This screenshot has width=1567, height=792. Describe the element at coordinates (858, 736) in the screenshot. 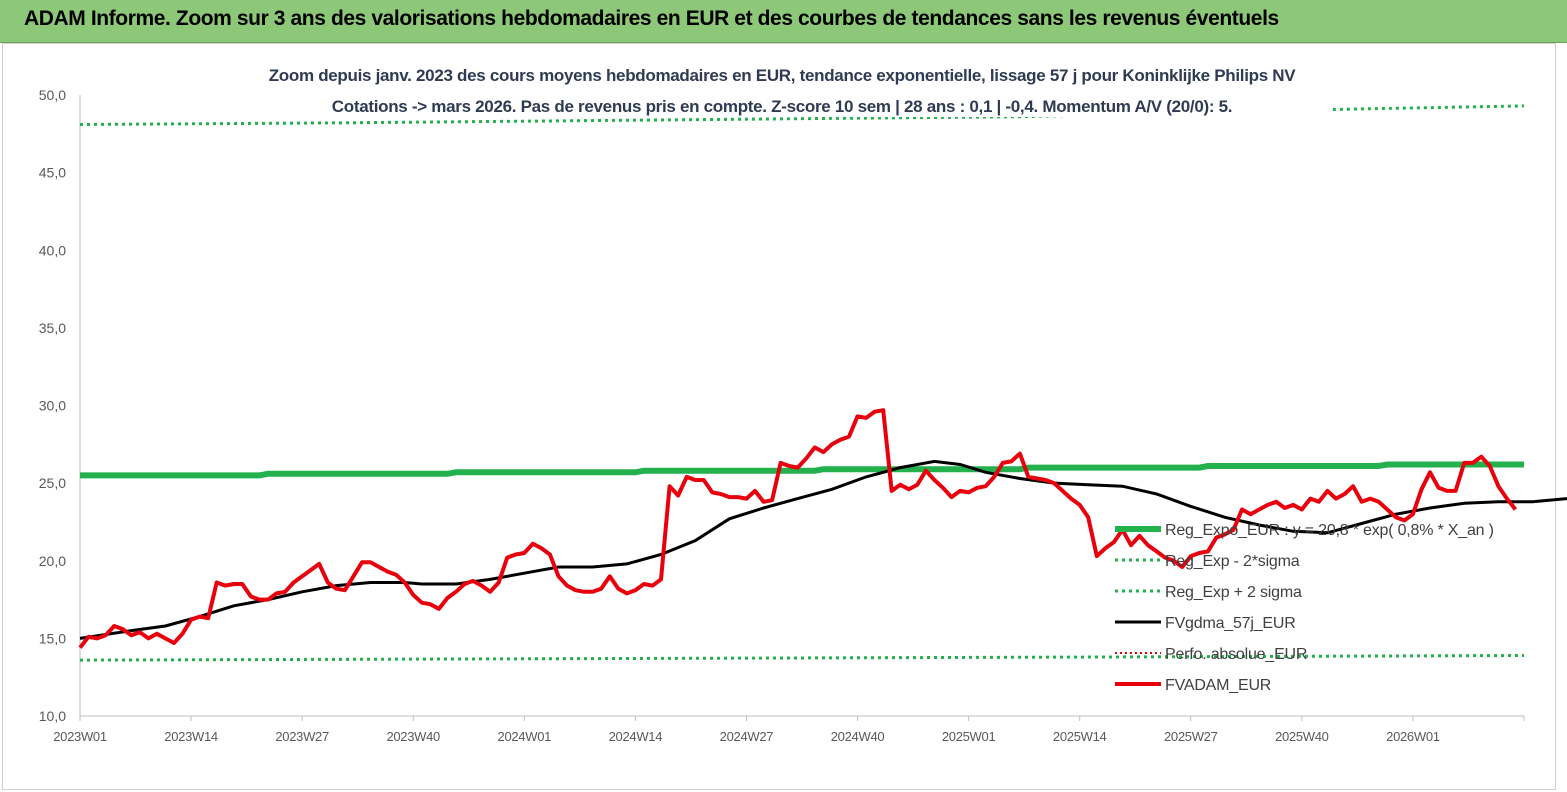

I see `x-tick-label: 2024W40` at that location.